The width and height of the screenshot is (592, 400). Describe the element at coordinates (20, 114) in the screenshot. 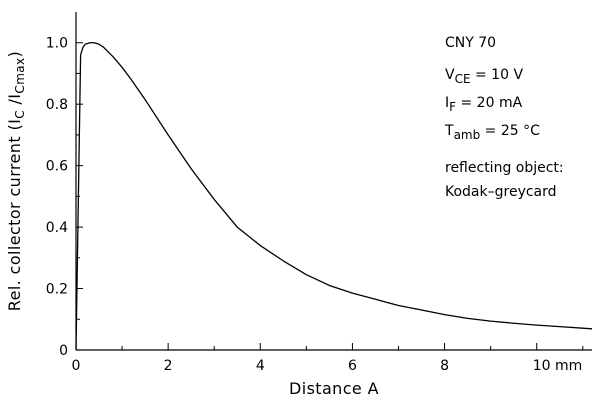

I see `y-axis-title-sub-c: C` at that location.